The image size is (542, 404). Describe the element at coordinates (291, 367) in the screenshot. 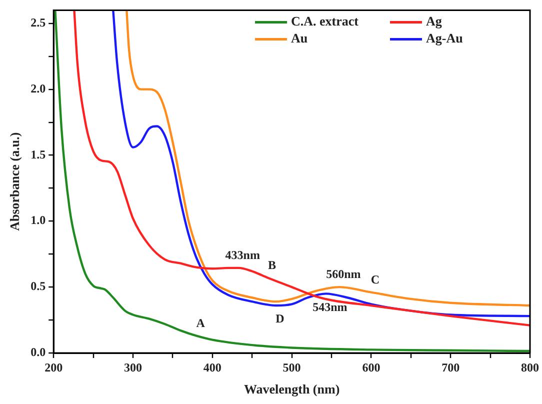

I see `x-tick-label: 500` at that location.